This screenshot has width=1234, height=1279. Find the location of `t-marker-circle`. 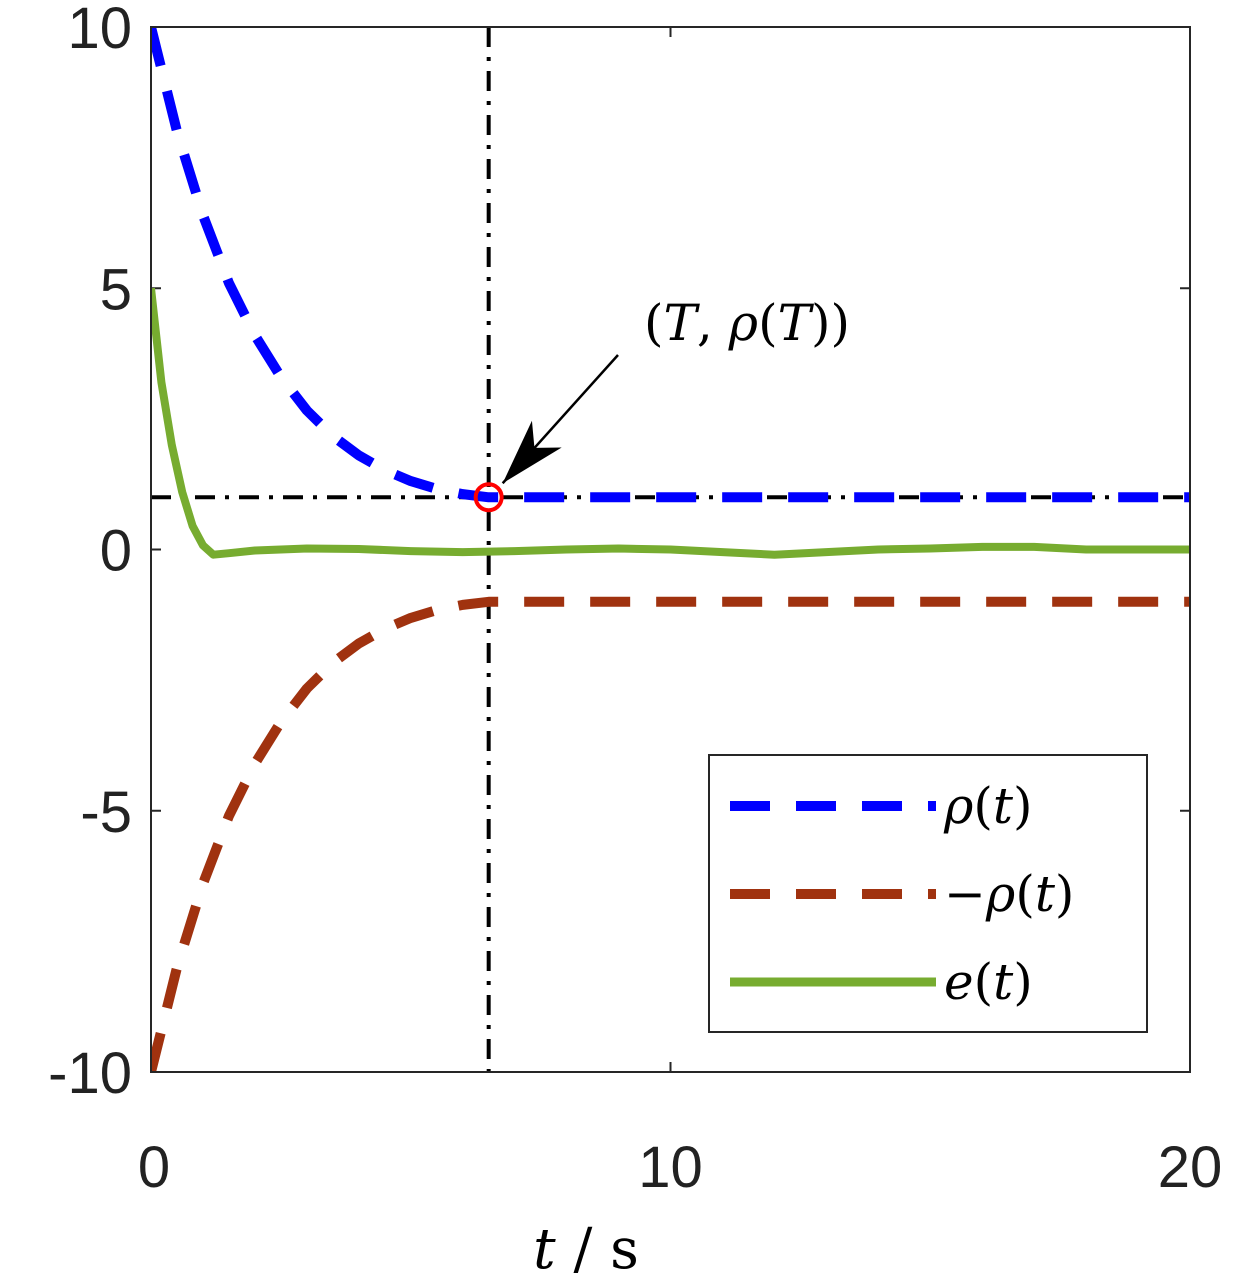

t-marker-circle is located at coordinates (488, 497).